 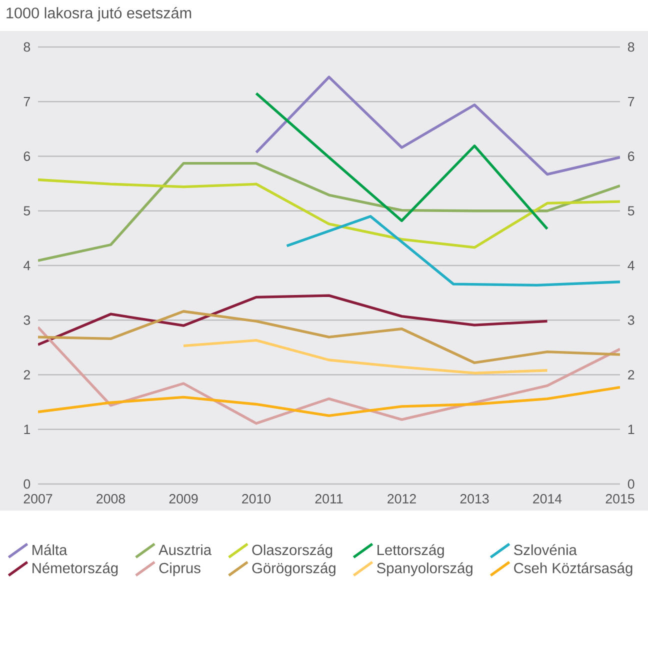 What do you see at coordinates (75, 569) in the screenshot?
I see `legend-label: Németország` at bounding box center [75, 569].